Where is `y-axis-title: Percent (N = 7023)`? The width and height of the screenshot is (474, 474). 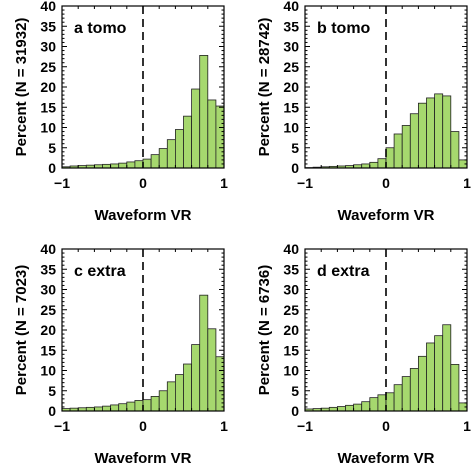 y-axis-title: Percent (N = 7023) is located at coordinates (21, 330).